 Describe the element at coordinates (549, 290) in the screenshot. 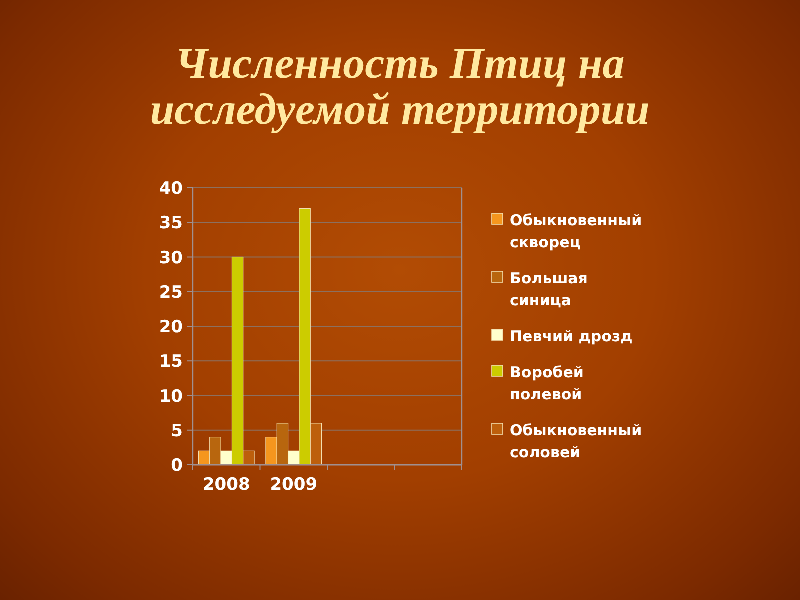

I see `legend-label: Большая синица` at that location.